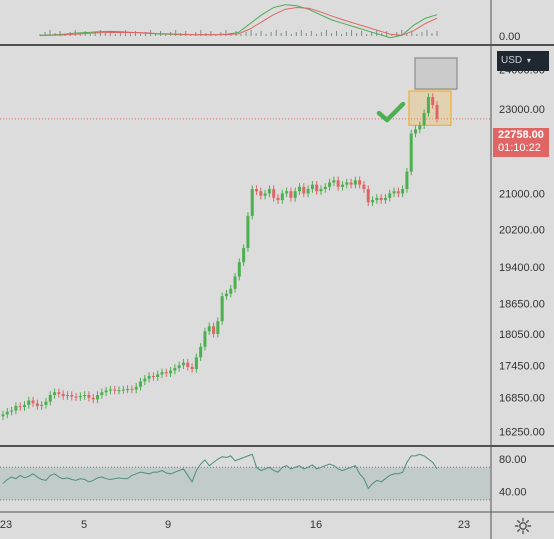 Image resolution: width=554 pixels, height=539 pixels. Describe the element at coordinates (522, 399) in the screenshot. I see `price-tick-label: 16850.00` at that location.